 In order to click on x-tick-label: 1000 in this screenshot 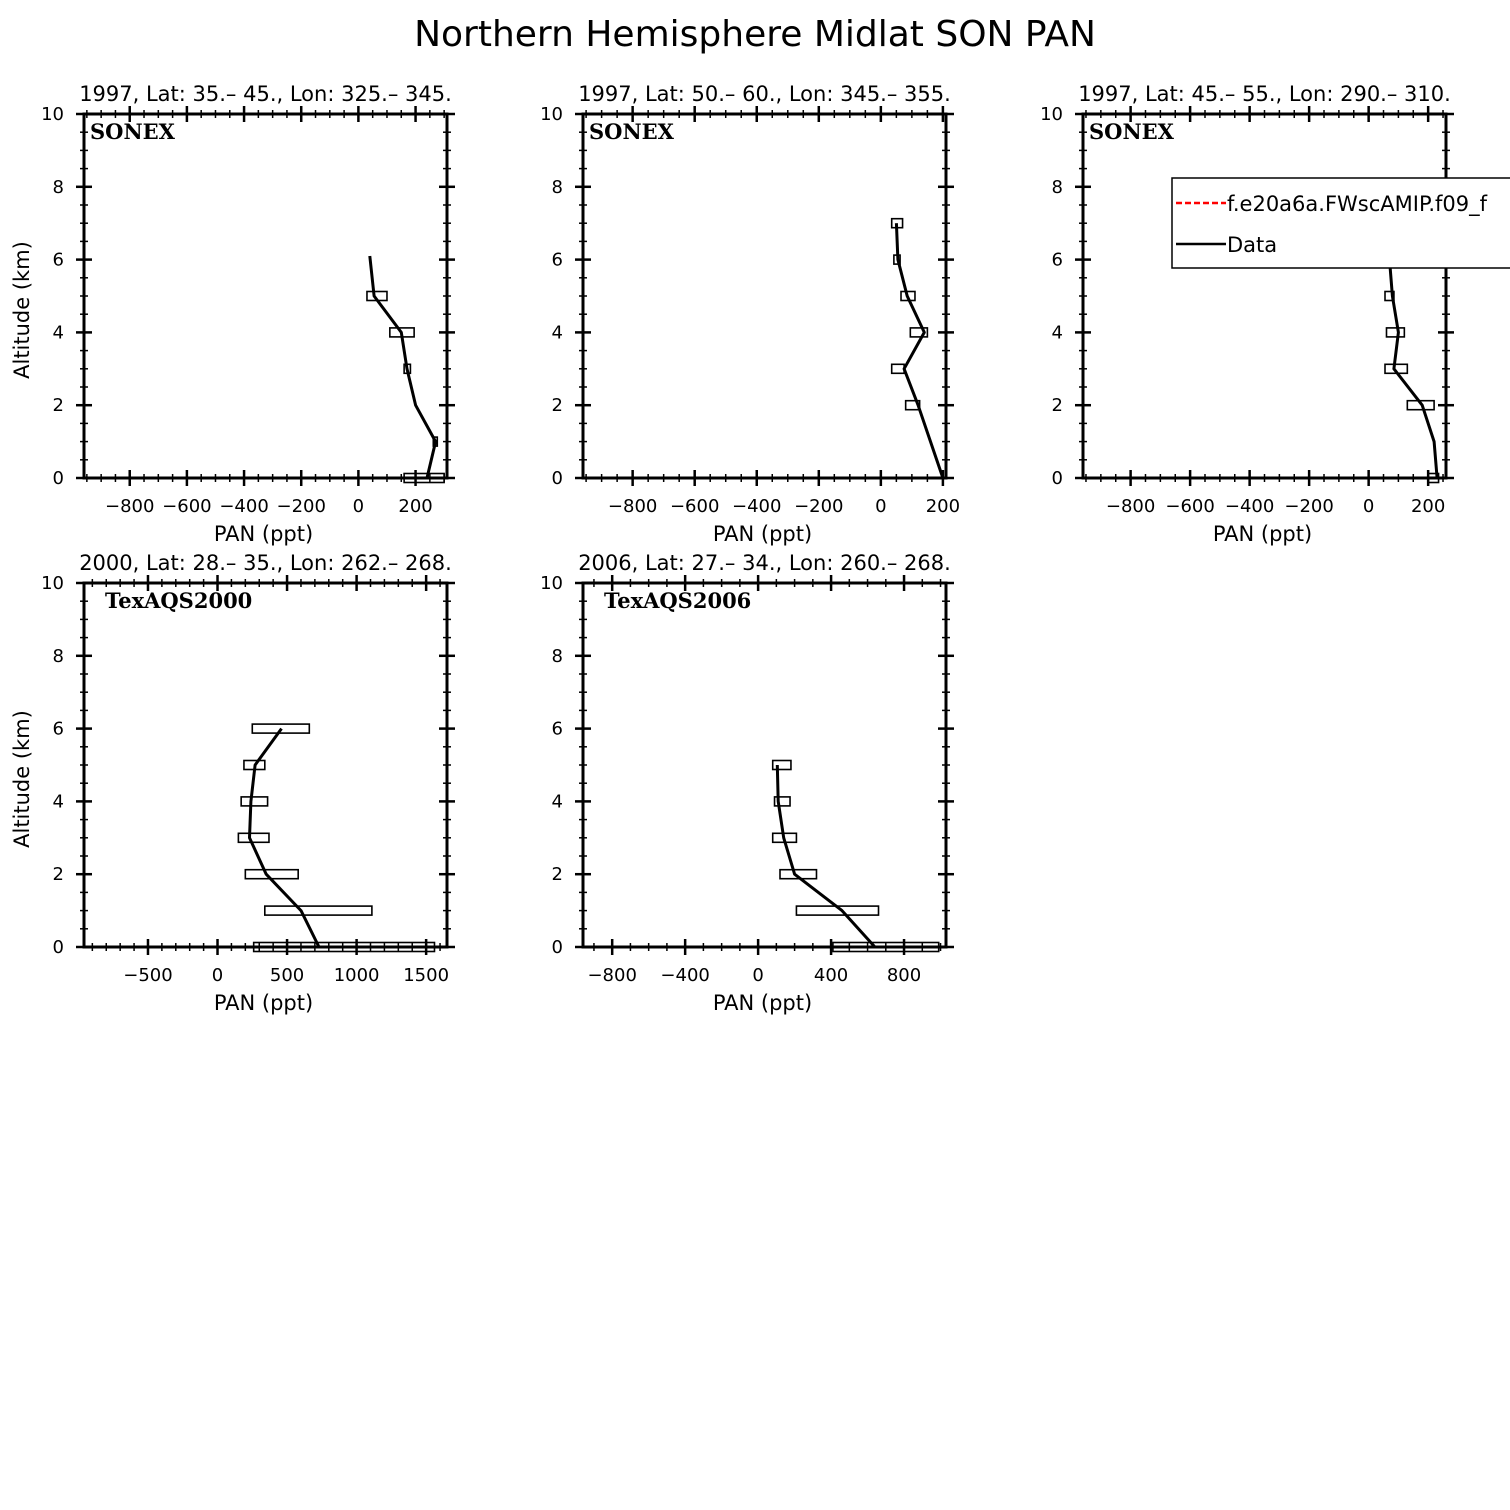, I will do `click(357, 975)`.